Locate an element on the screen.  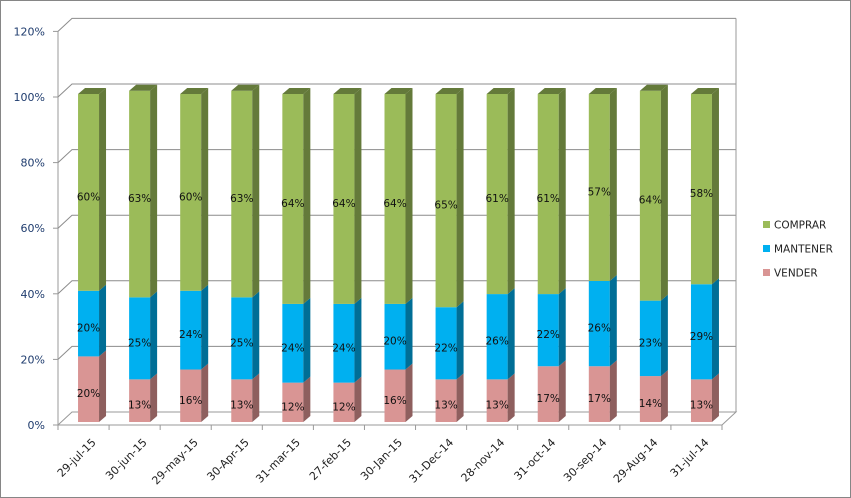
x-tick-label: 28-nov-14 is located at coordinates (483, 460).